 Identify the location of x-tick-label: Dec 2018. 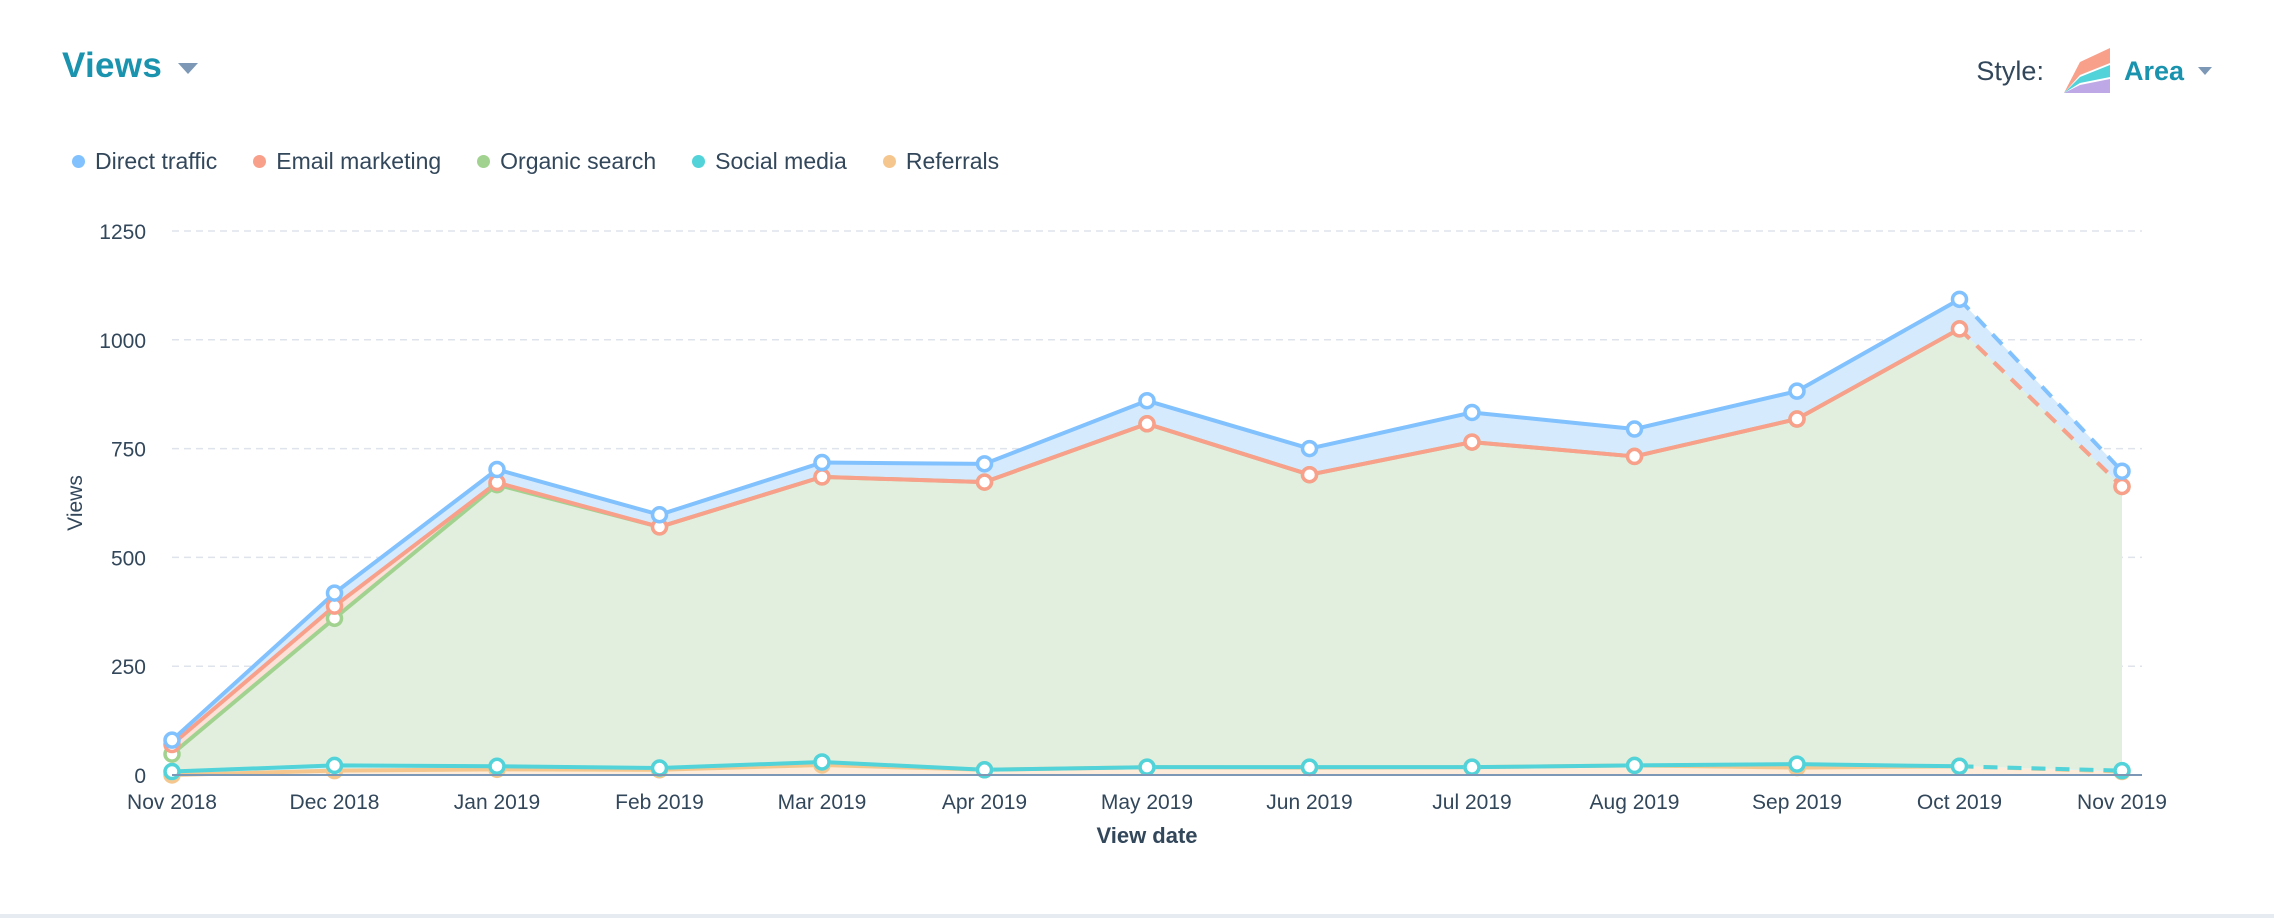
(335, 802).